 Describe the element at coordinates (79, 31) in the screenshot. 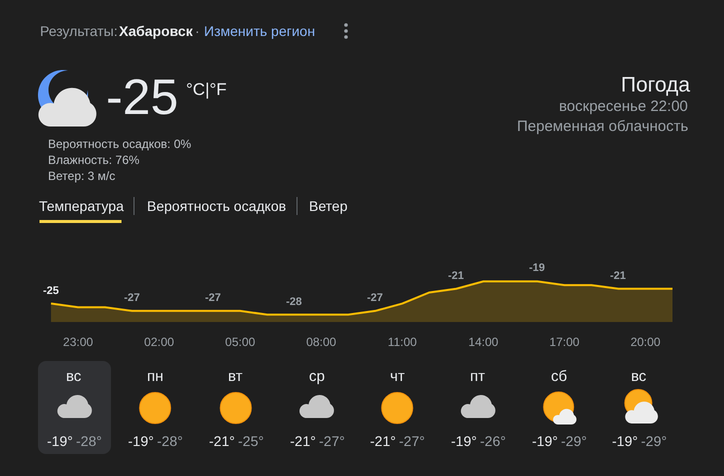

I see `text: Результаты:` at that location.